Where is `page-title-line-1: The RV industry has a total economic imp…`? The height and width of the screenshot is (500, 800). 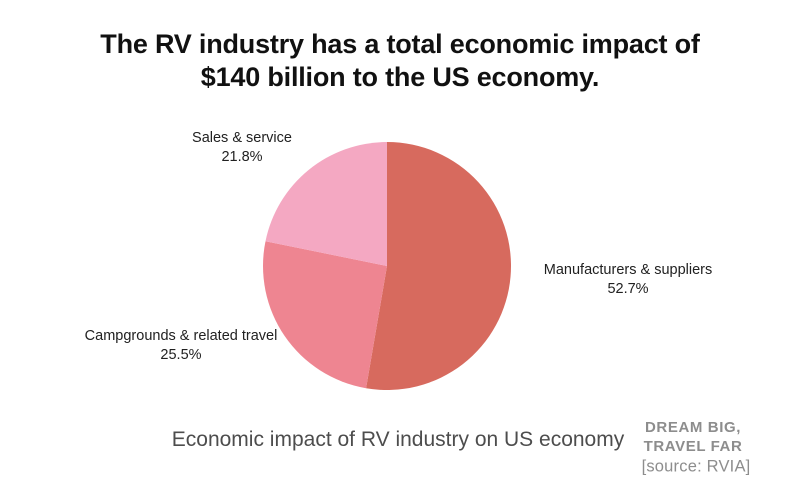 page-title-line-1: The RV industry has a total economic imp… is located at coordinates (400, 44).